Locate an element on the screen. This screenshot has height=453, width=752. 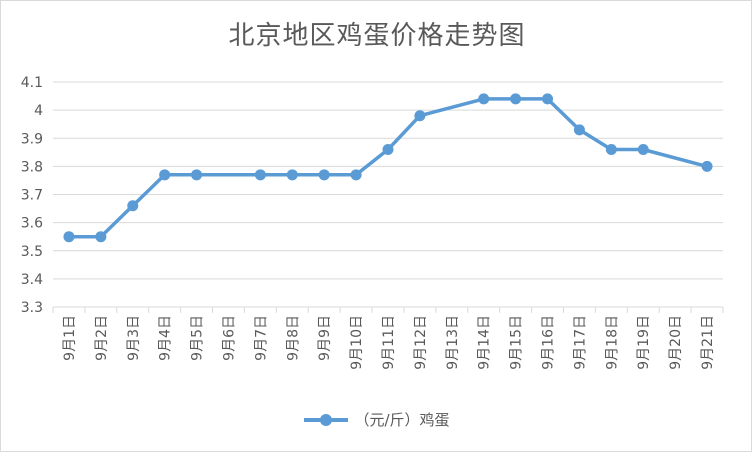
x-tick-label: 9月17日 is located at coordinates (580, 342).